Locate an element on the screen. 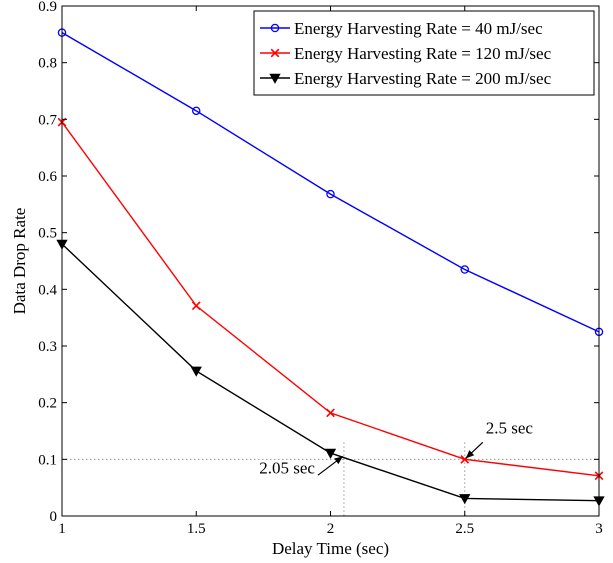  y-tick-label: 0.6 is located at coordinates (47, 177).